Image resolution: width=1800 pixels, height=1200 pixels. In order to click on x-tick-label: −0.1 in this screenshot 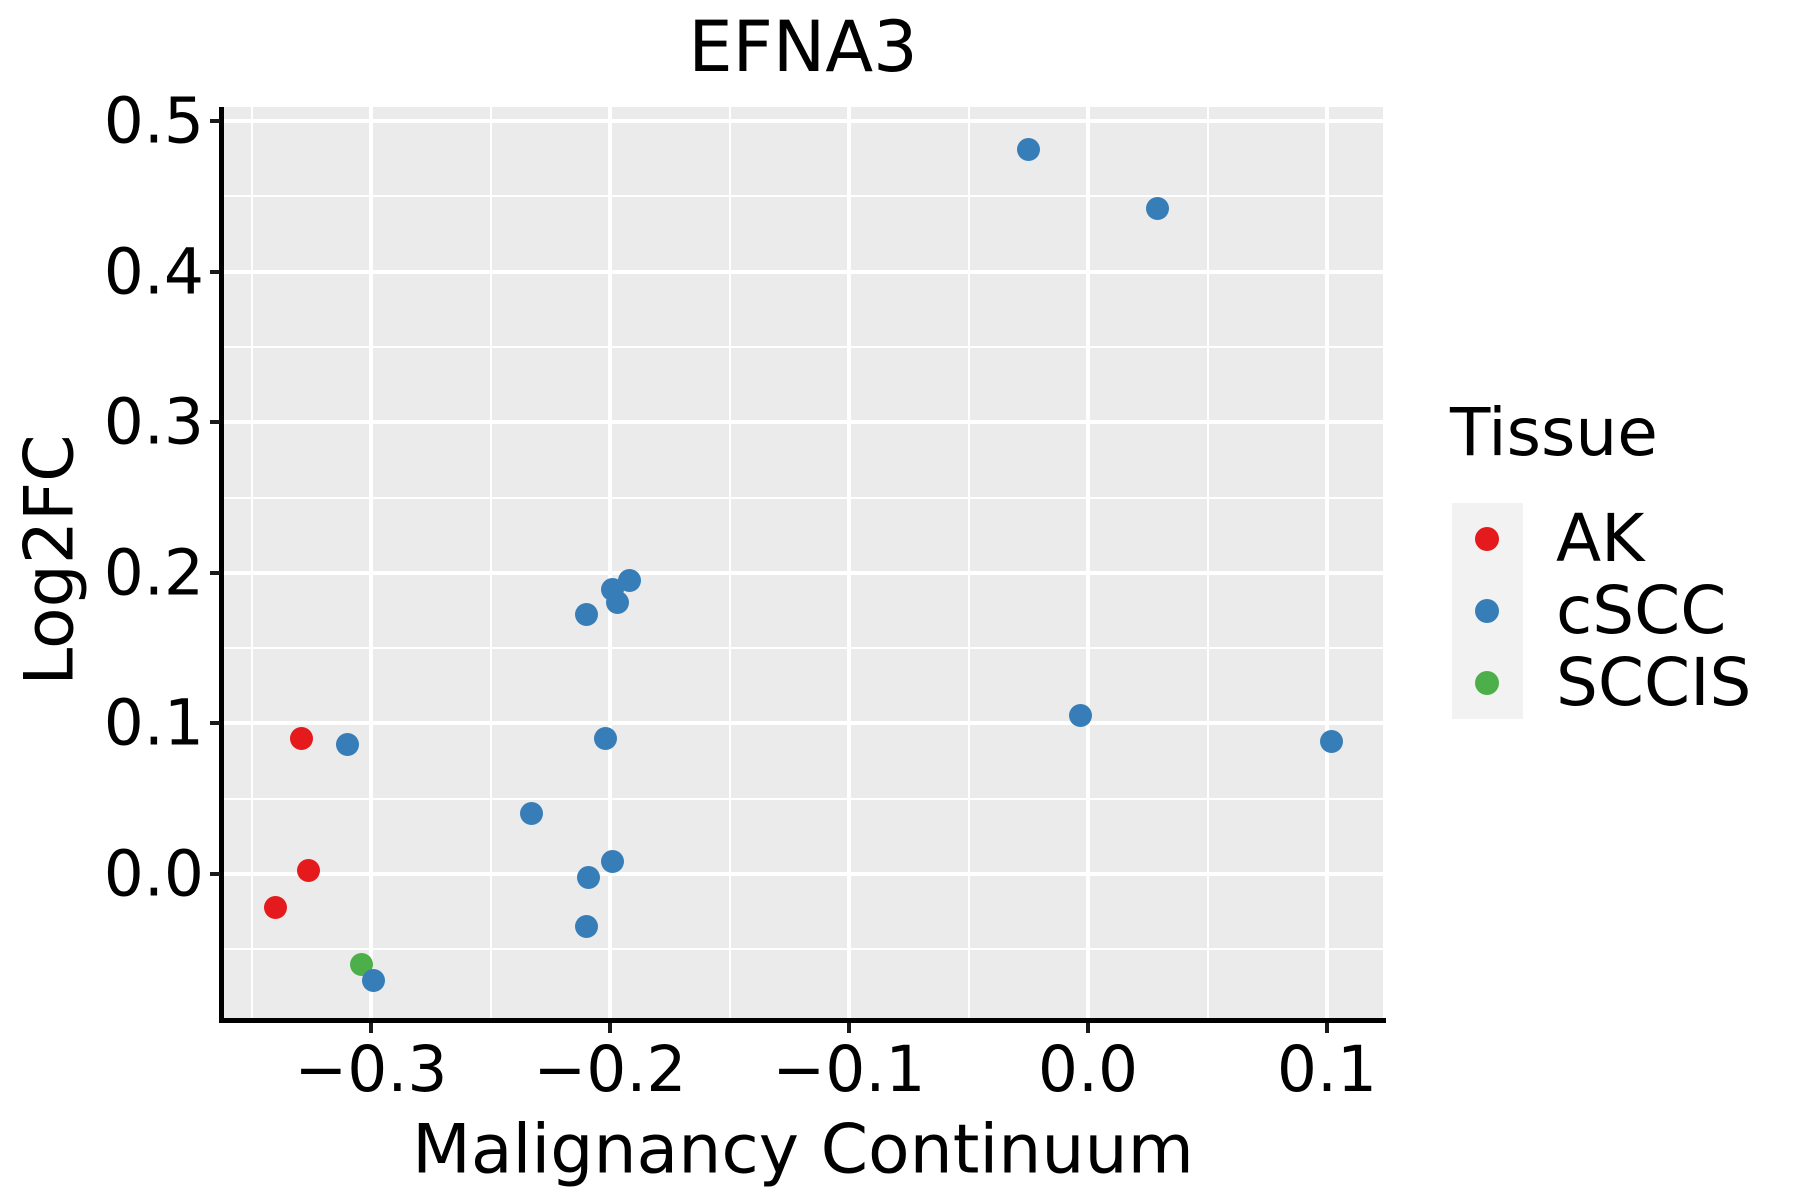, I will do `click(849, 1069)`.